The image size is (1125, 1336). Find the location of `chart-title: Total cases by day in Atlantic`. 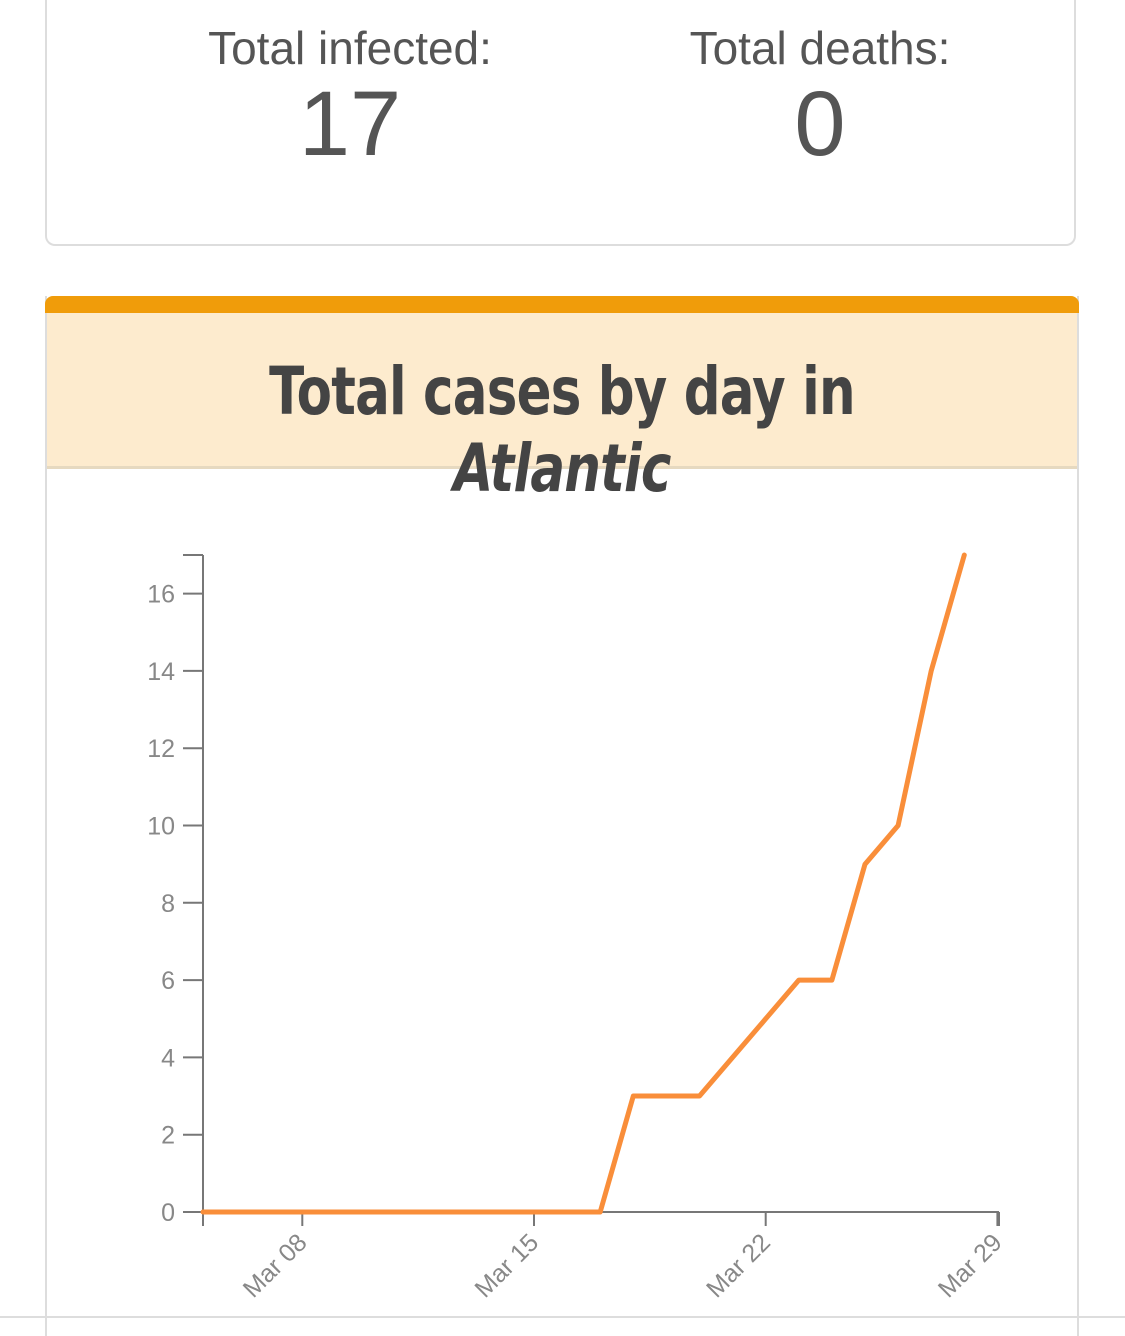

chart-title: Total cases by day in Atlantic is located at coordinates (561, 430).